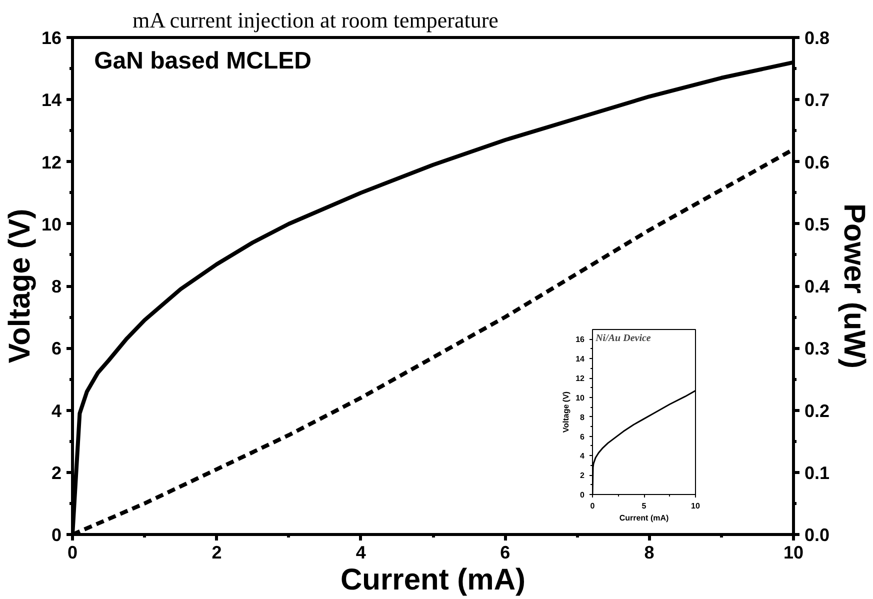 This screenshot has width=873, height=599. Describe the element at coordinates (817, 535) in the screenshot. I see `y2-tick-label: 0.0` at that location.